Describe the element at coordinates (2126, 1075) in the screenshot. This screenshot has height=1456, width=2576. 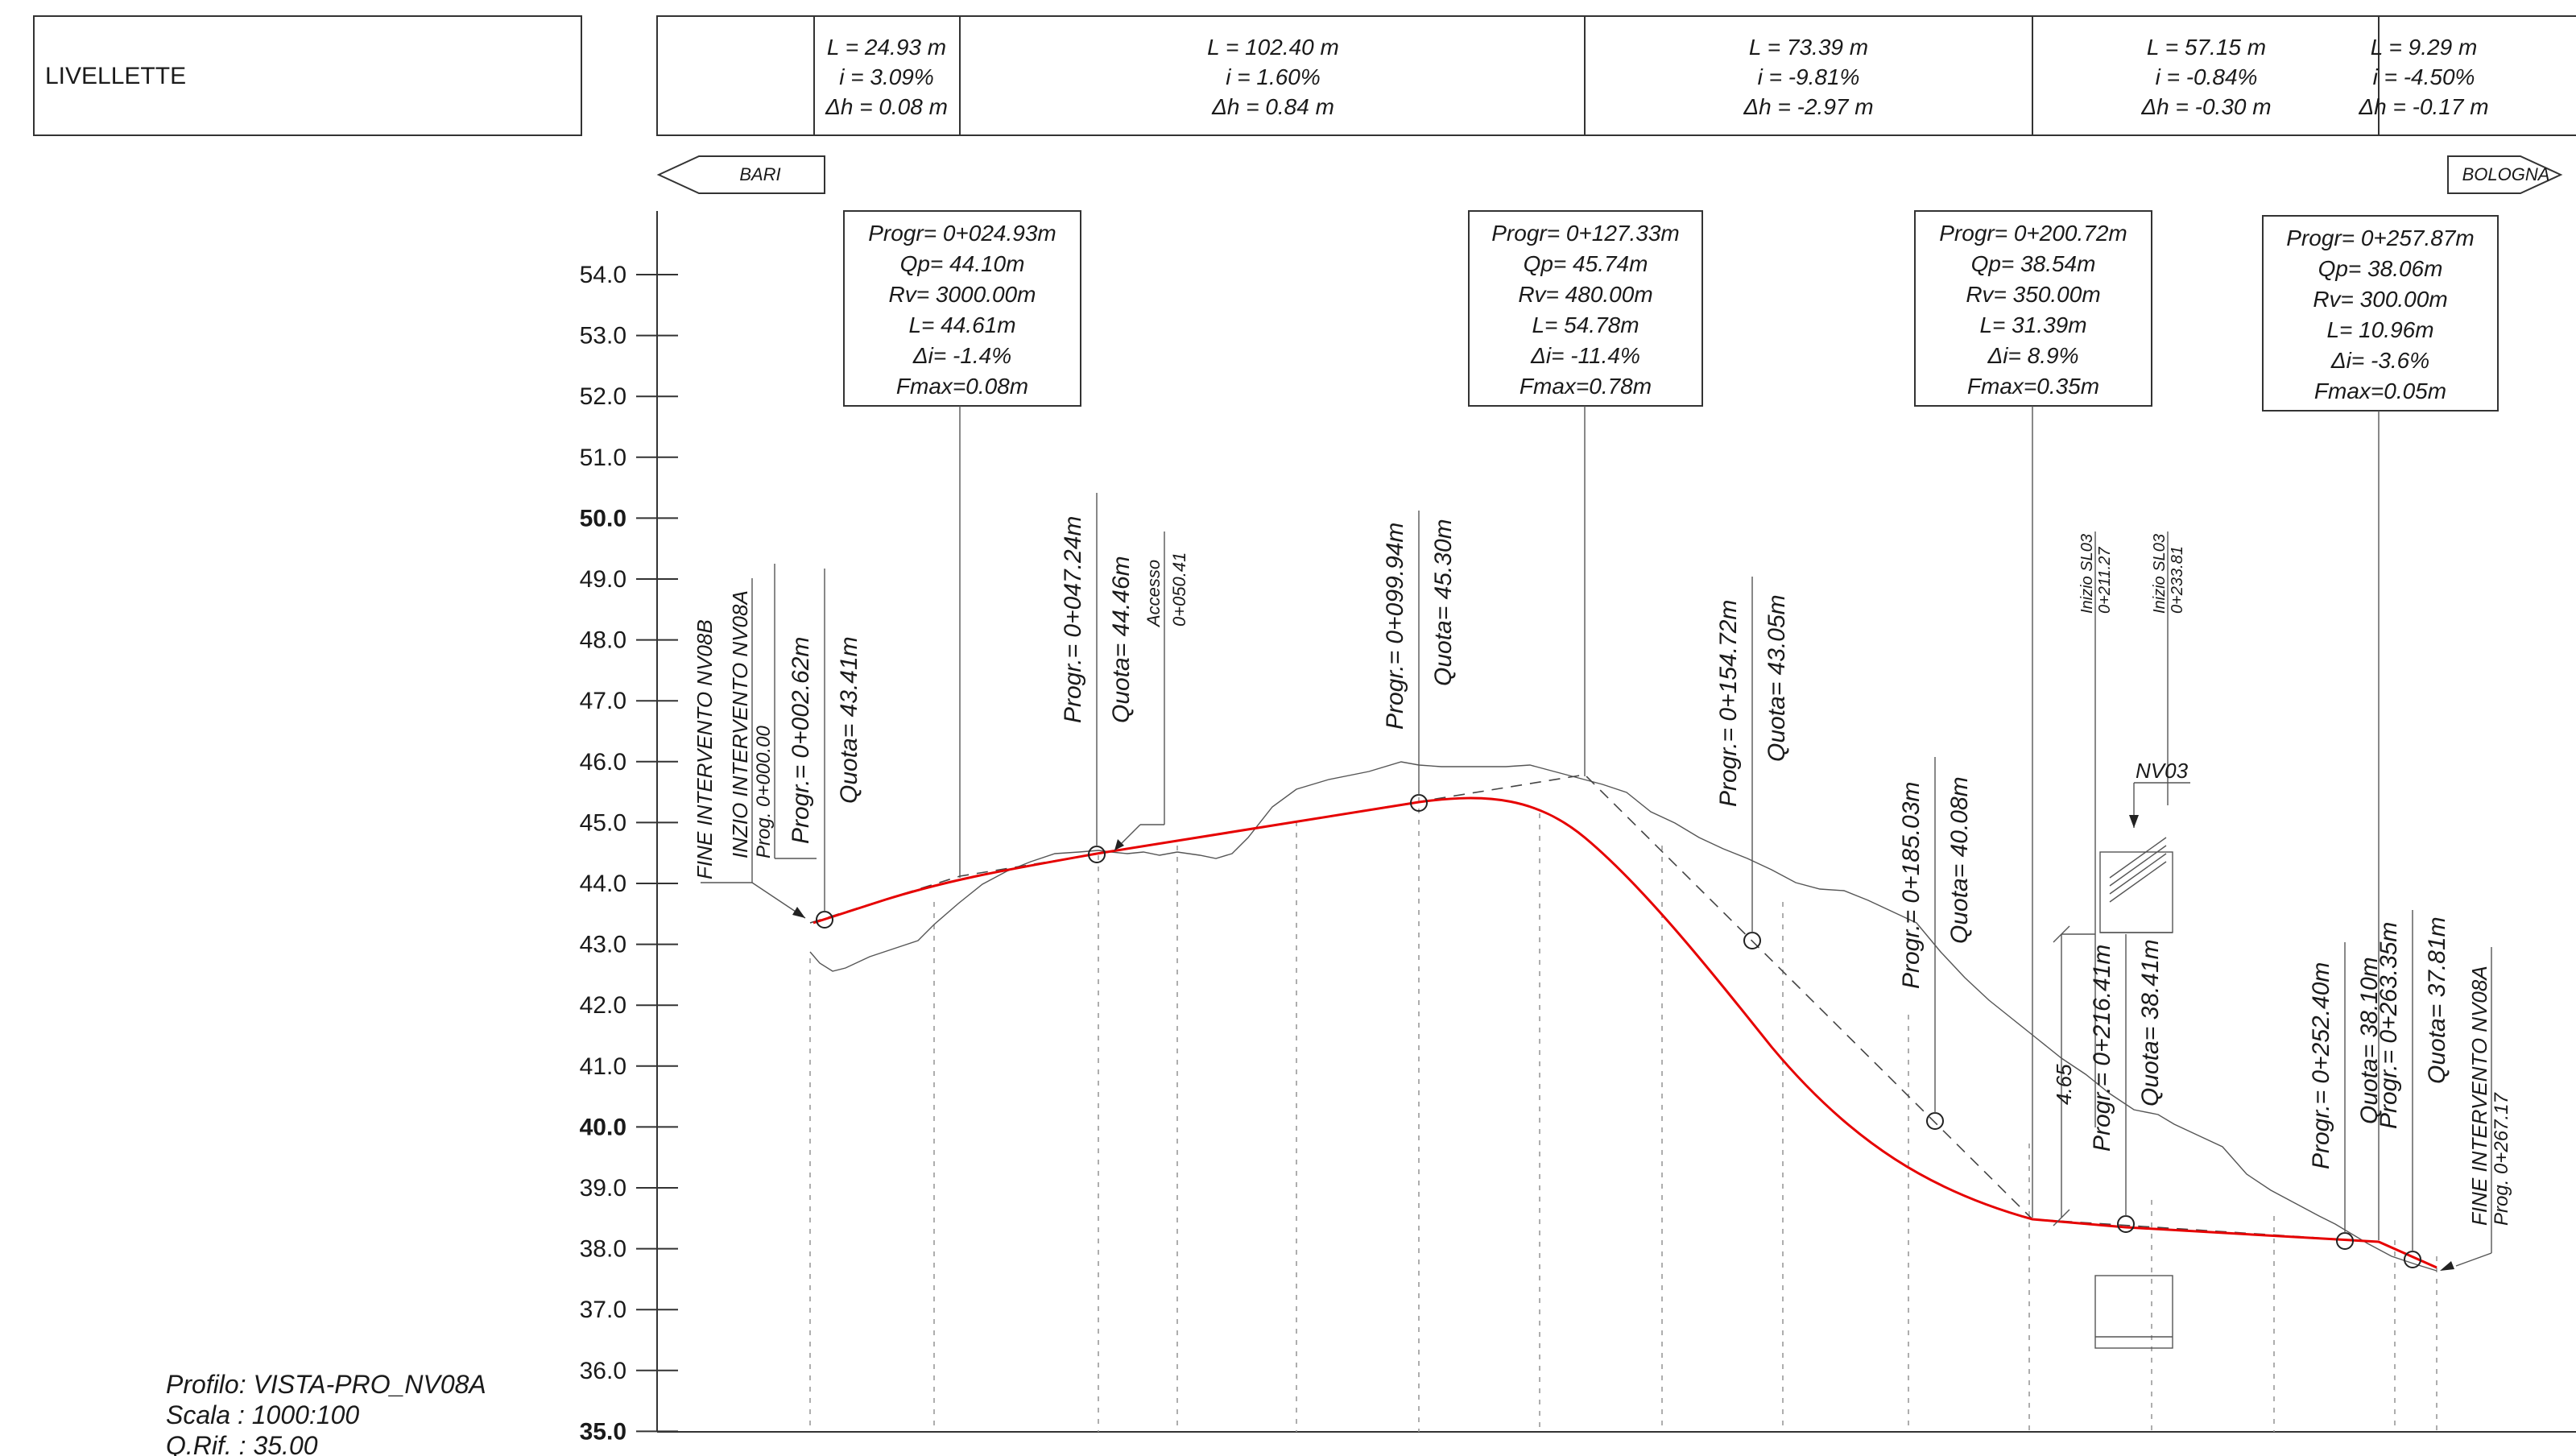
I see `station-6-label: Progr.= 0+216.41m Quota= 38.41m` at that location.